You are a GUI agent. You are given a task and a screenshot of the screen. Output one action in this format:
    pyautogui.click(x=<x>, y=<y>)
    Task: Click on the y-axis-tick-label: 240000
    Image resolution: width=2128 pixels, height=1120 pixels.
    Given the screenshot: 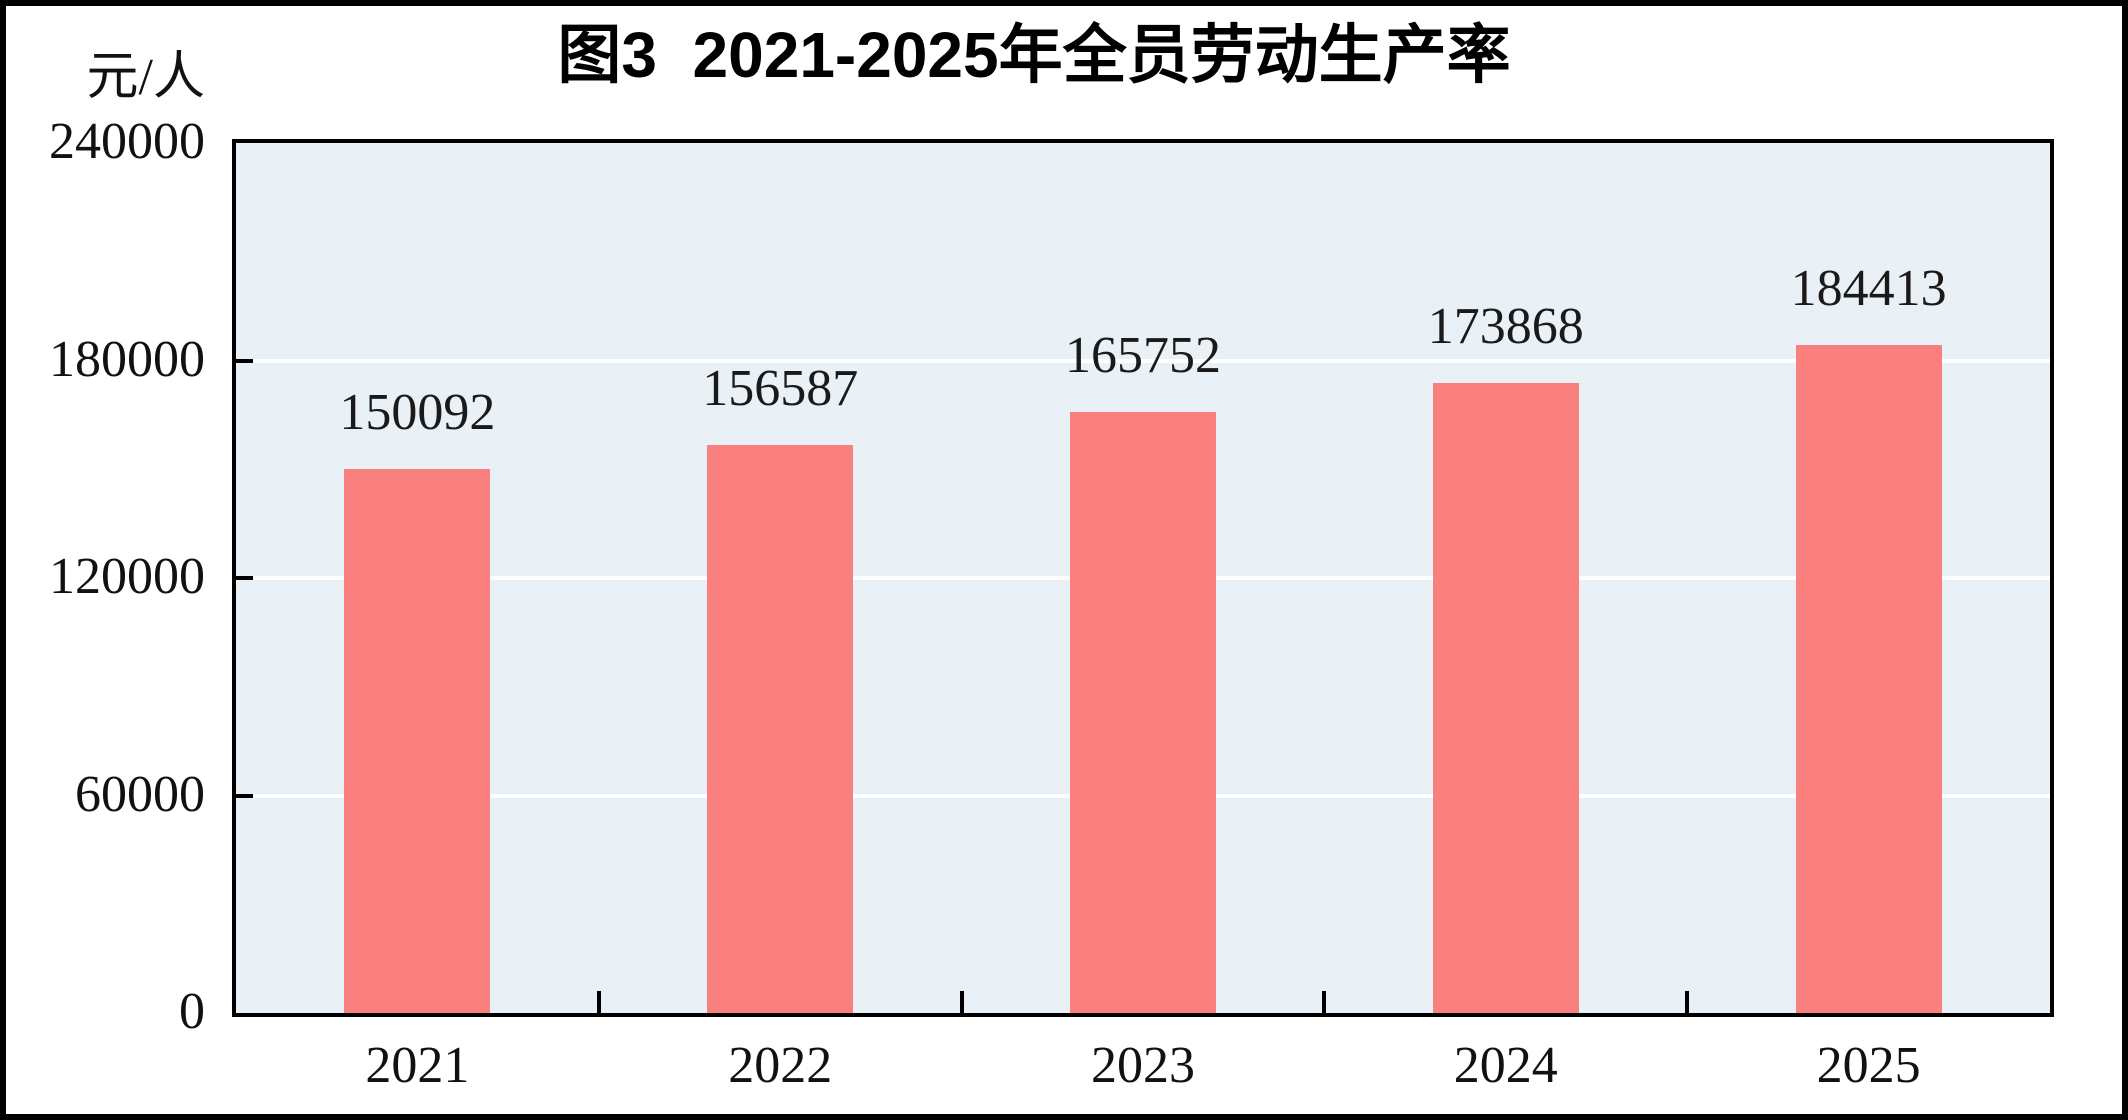 What is the action you would take?
    pyautogui.click(x=127, y=141)
    